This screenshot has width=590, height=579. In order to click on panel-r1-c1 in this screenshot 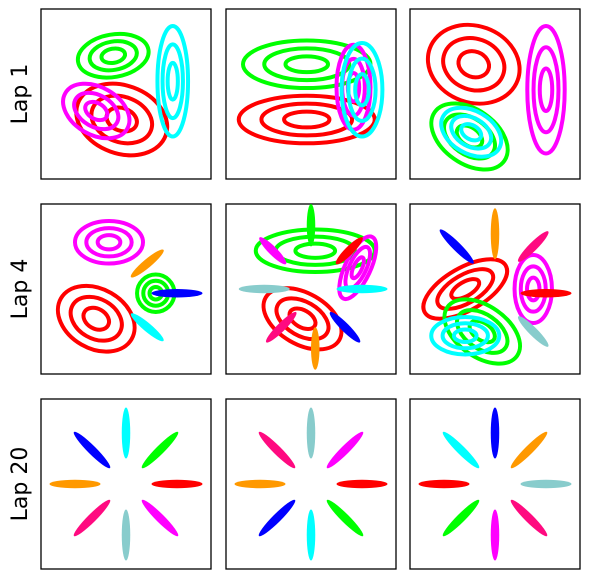, I will do `click(126, 94)`.